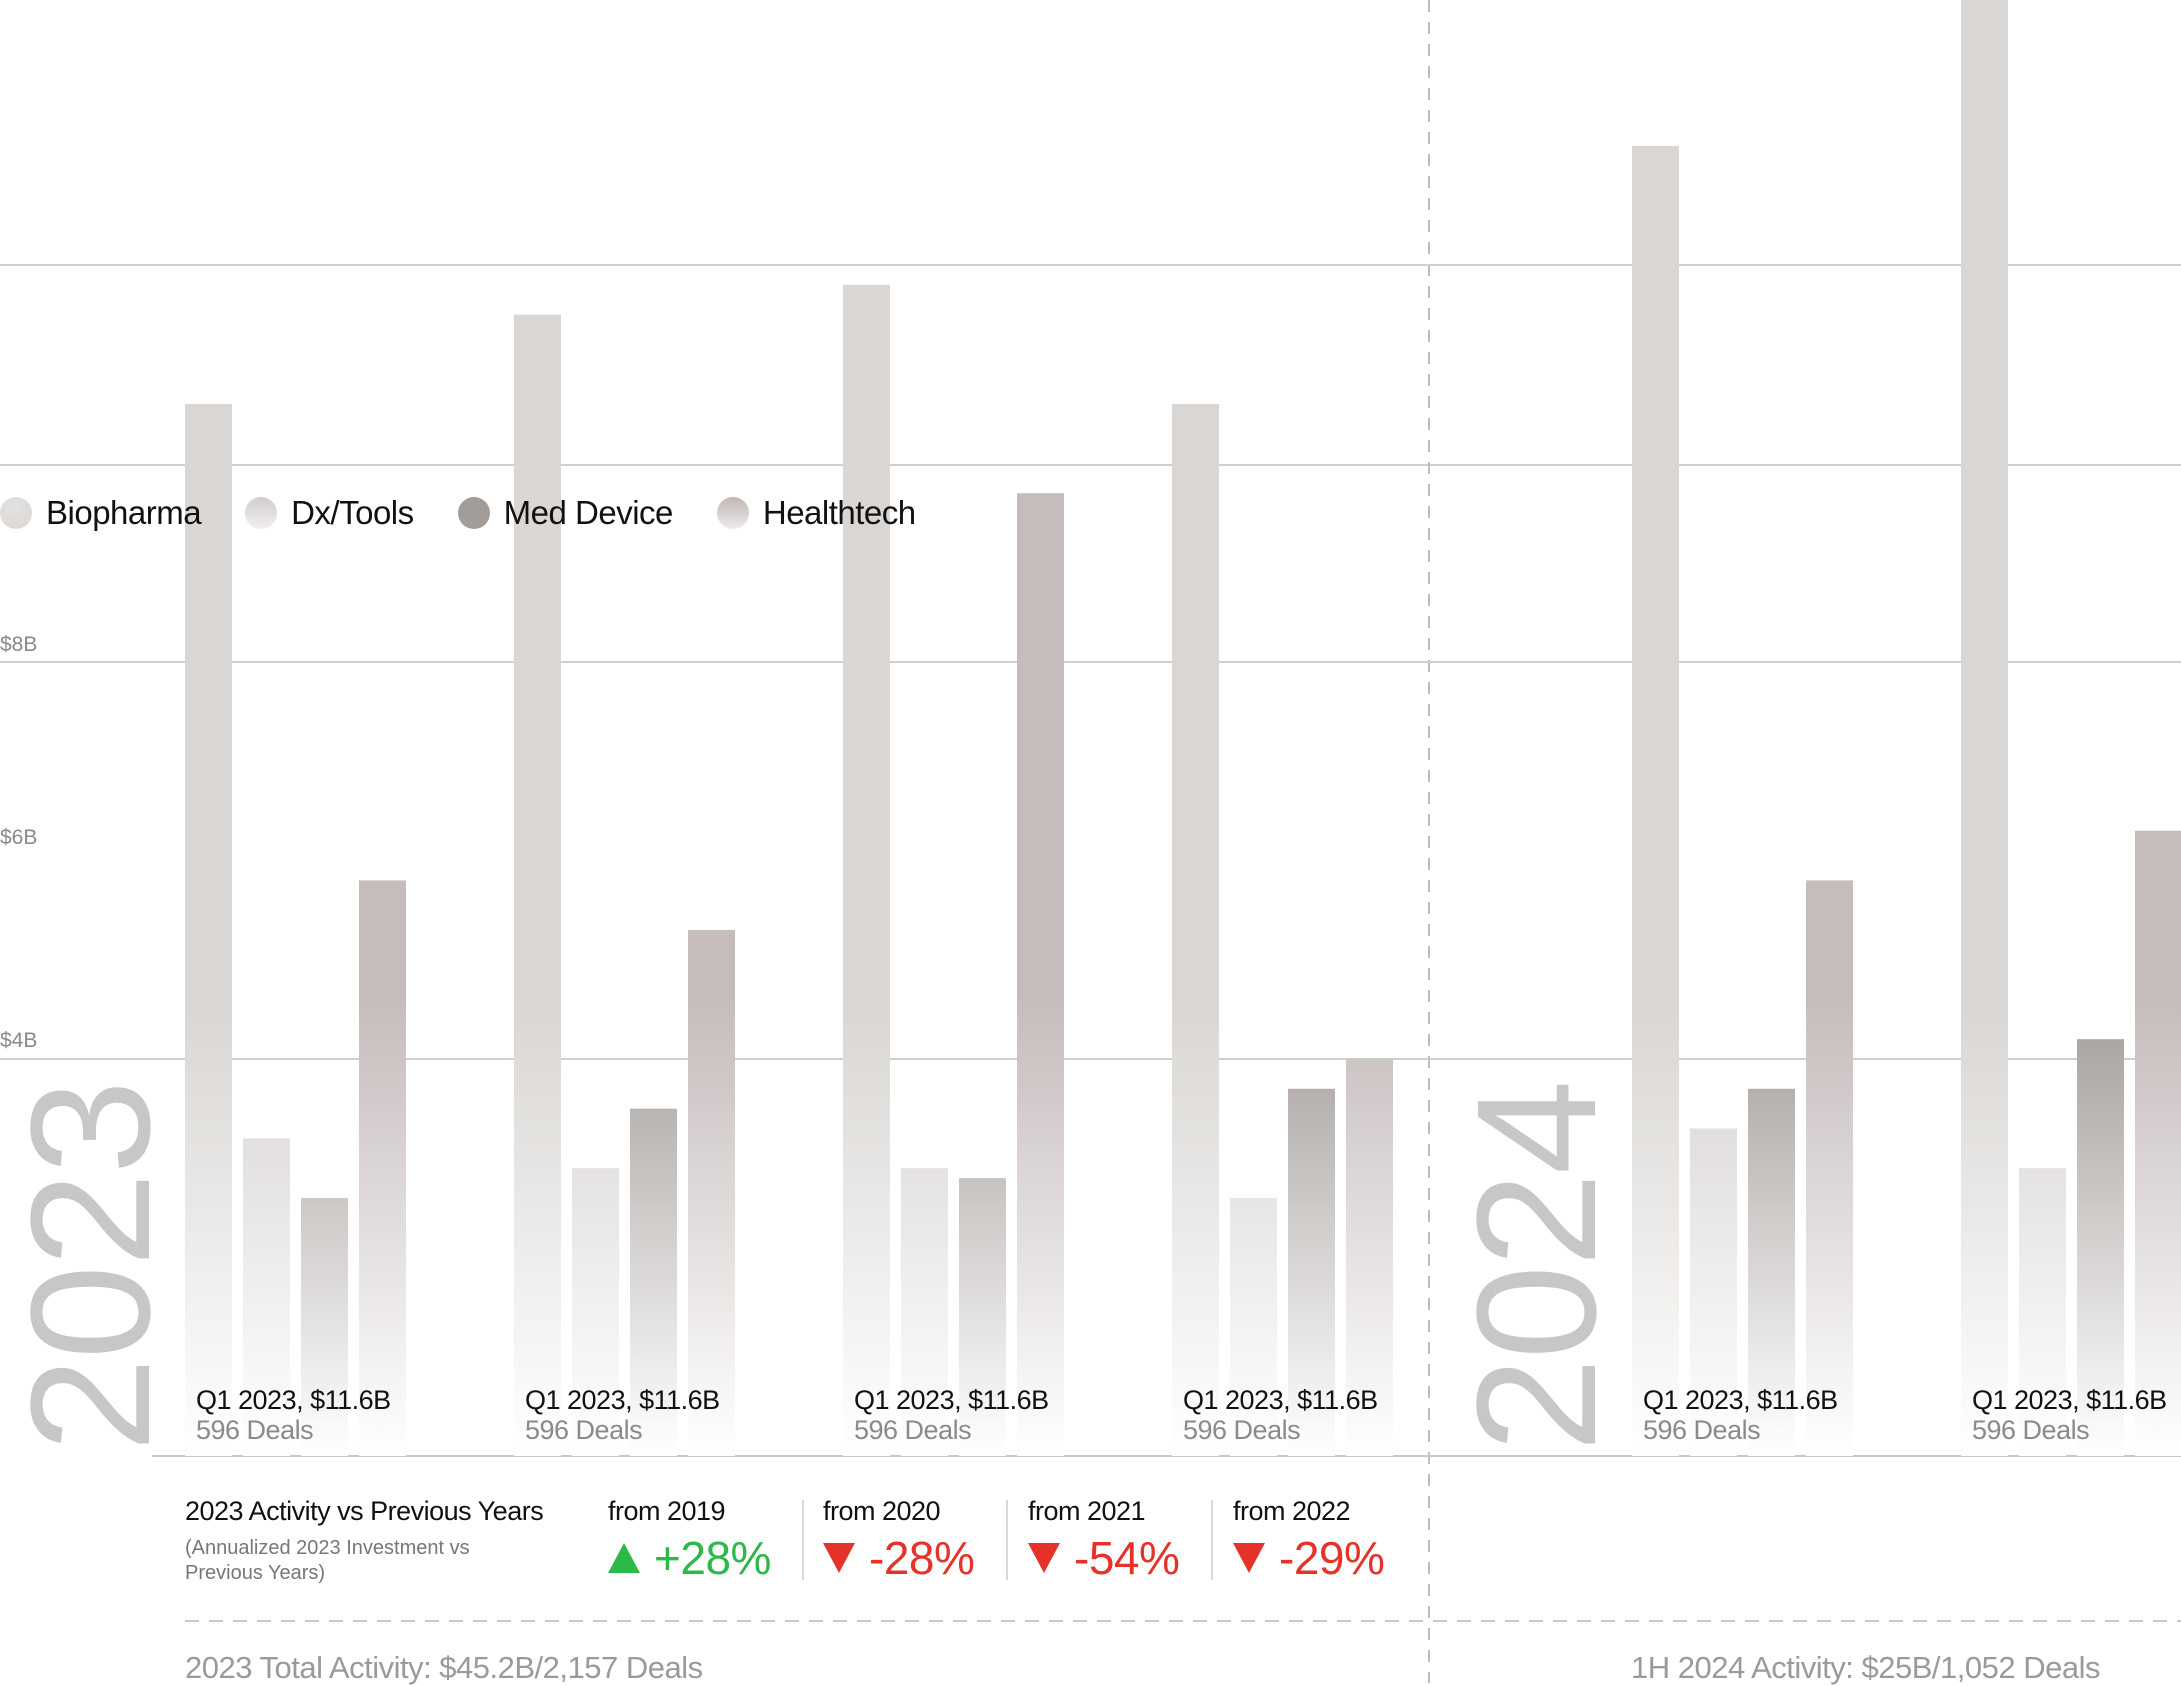  I want to click on year-label-2024: 2024, so click(1537, 1266).